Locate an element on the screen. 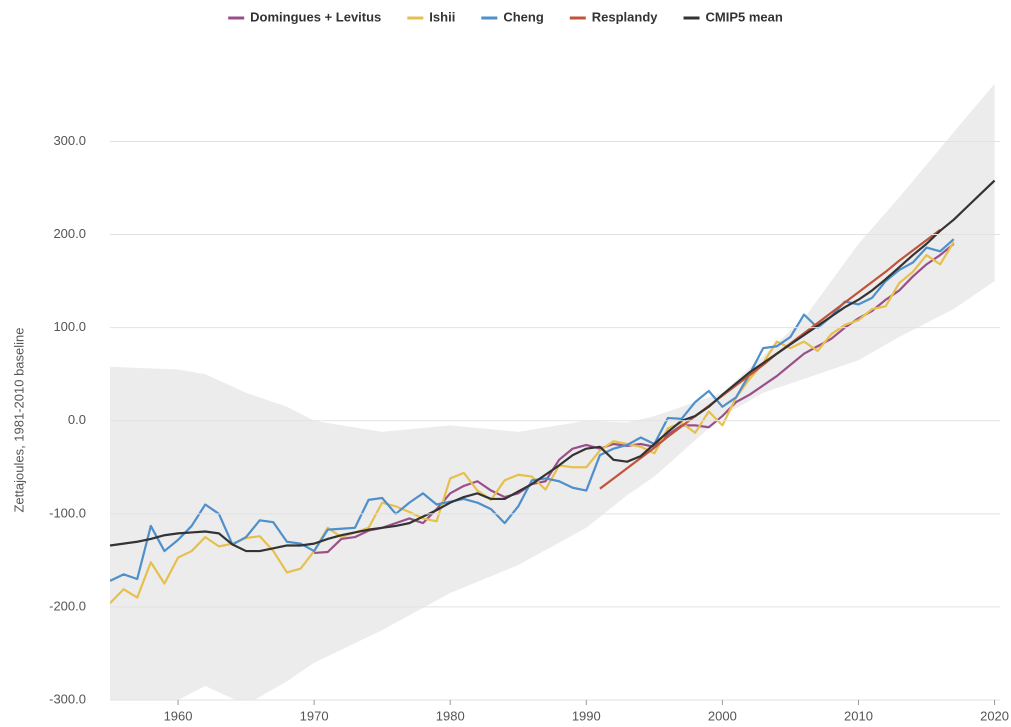  y-tick-label: 0.0 is located at coordinates (77, 419).